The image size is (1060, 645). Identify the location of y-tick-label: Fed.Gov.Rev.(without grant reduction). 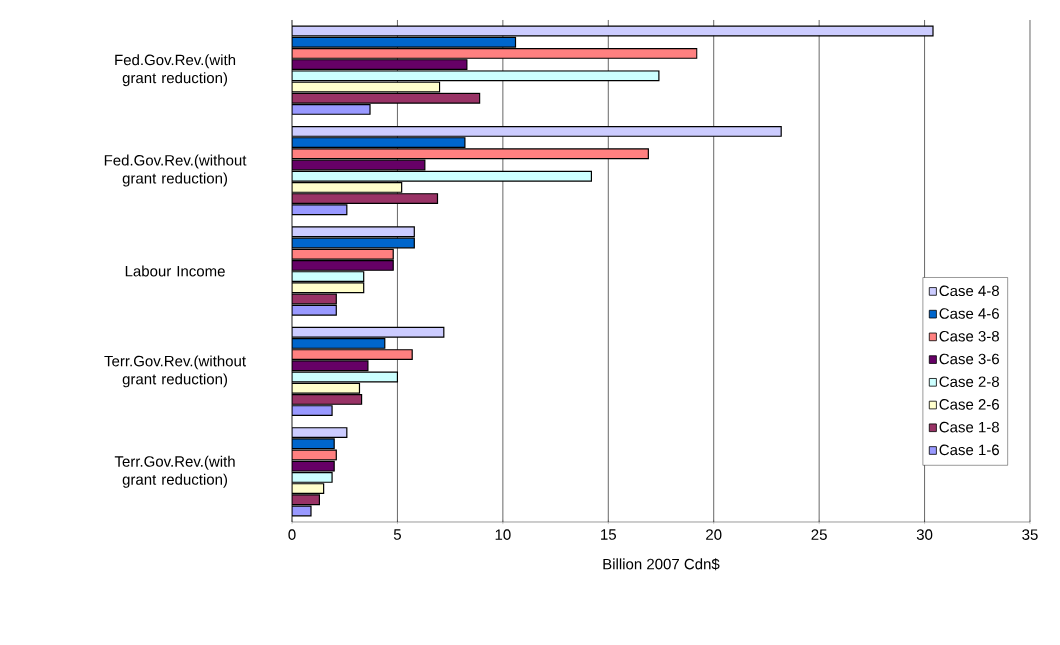
(175, 170).